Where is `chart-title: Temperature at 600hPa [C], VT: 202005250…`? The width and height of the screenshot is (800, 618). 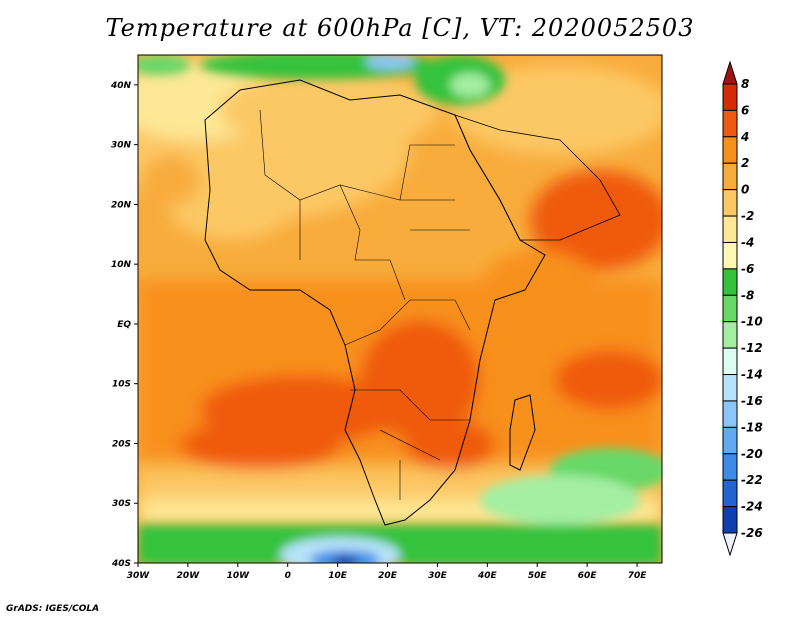 chart-title: Temperature at 600hPa [C], VT: 202005250… is located at coordinates (400, 28).